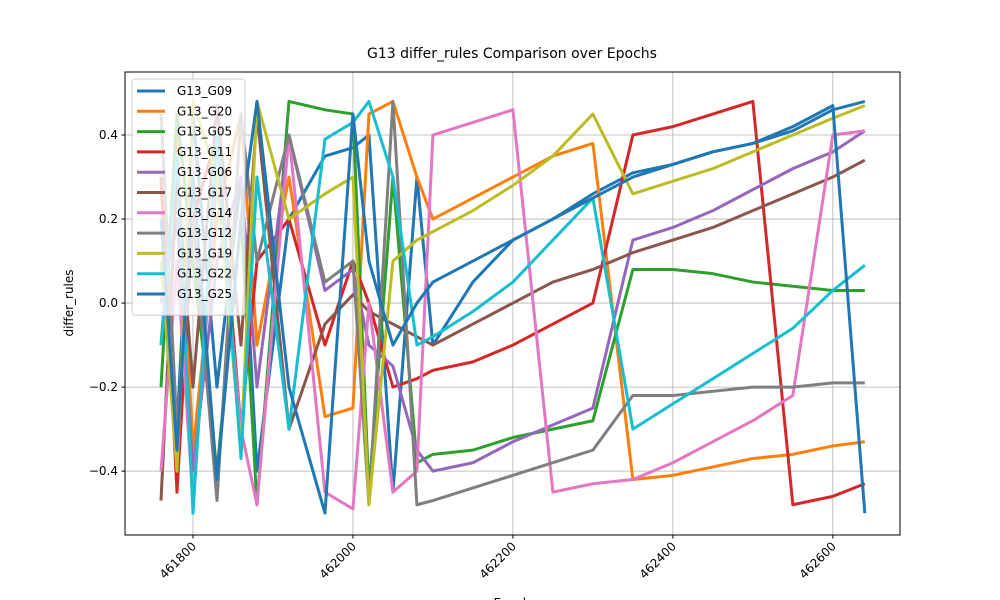 The image size is (1000, 600). I want to click on legend-label: G13_G12, so click(204, 233).